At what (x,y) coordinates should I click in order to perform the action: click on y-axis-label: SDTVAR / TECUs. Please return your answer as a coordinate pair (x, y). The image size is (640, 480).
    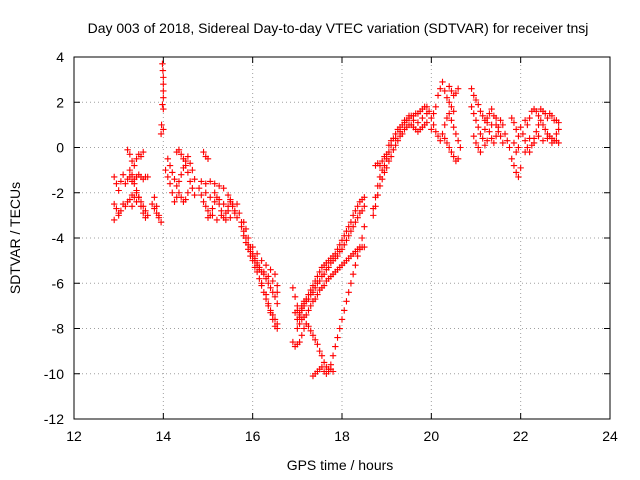
    Looking at the image, I should click on (15, 238).